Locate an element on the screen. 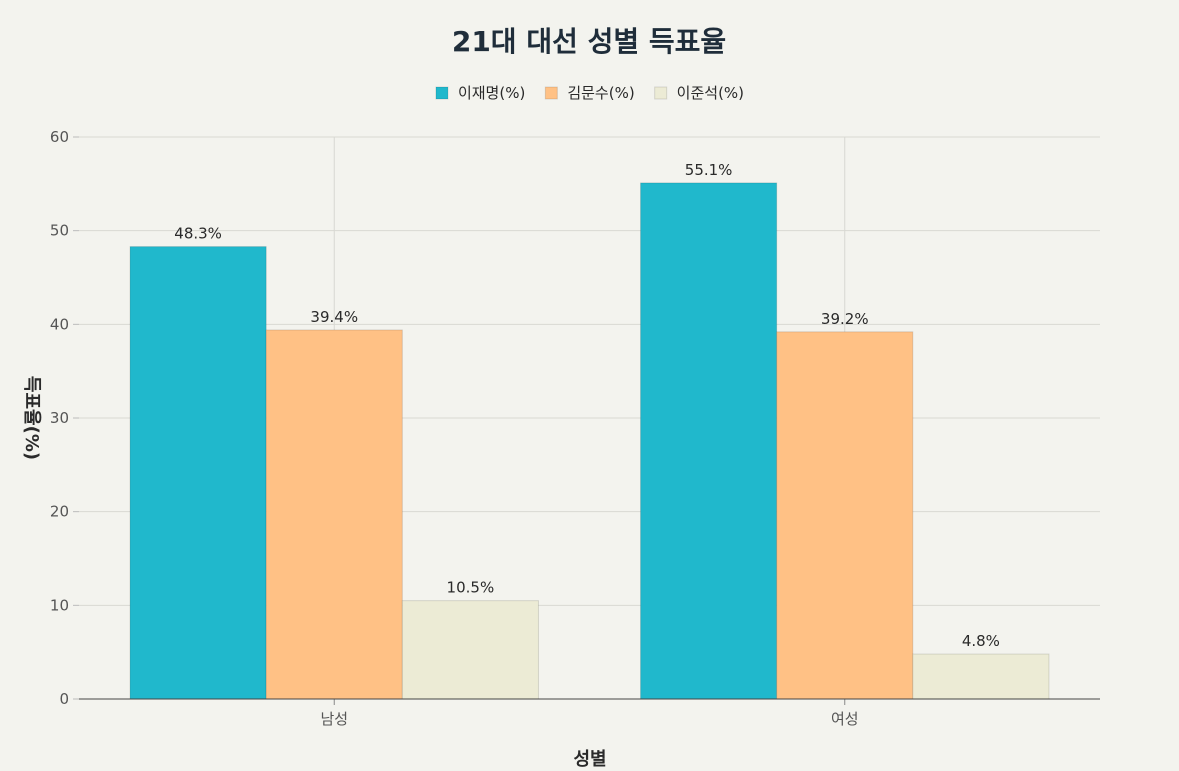  data-label: 48.3% is located at coordinates (198, 234).